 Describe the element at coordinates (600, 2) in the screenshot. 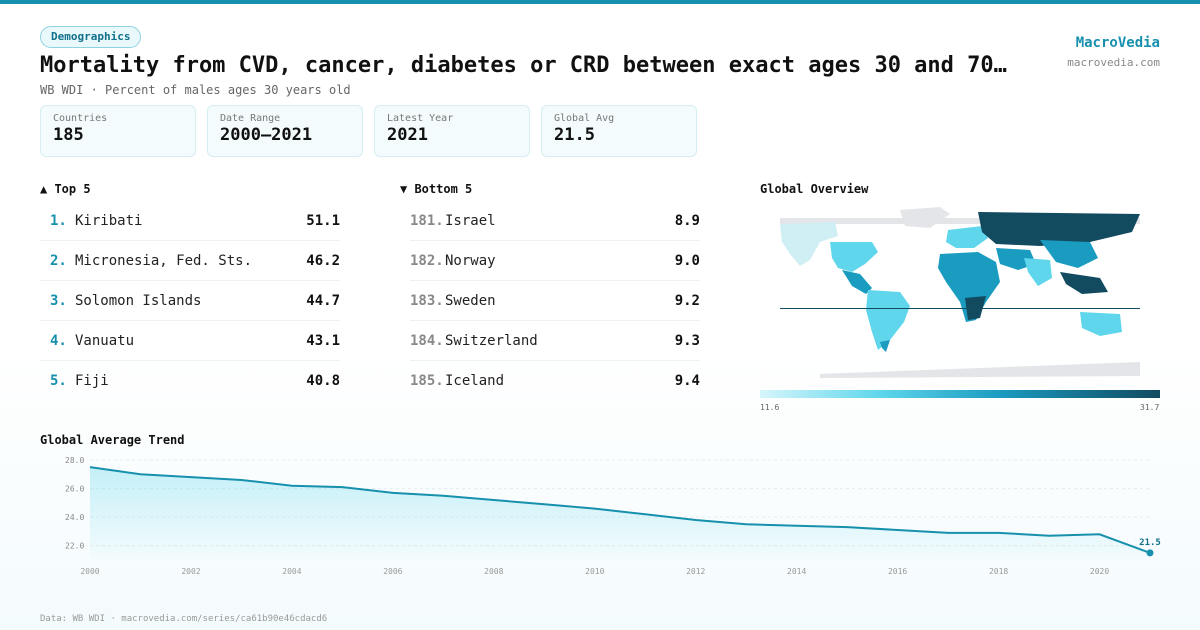

I see `top-accent-bar` at that location.